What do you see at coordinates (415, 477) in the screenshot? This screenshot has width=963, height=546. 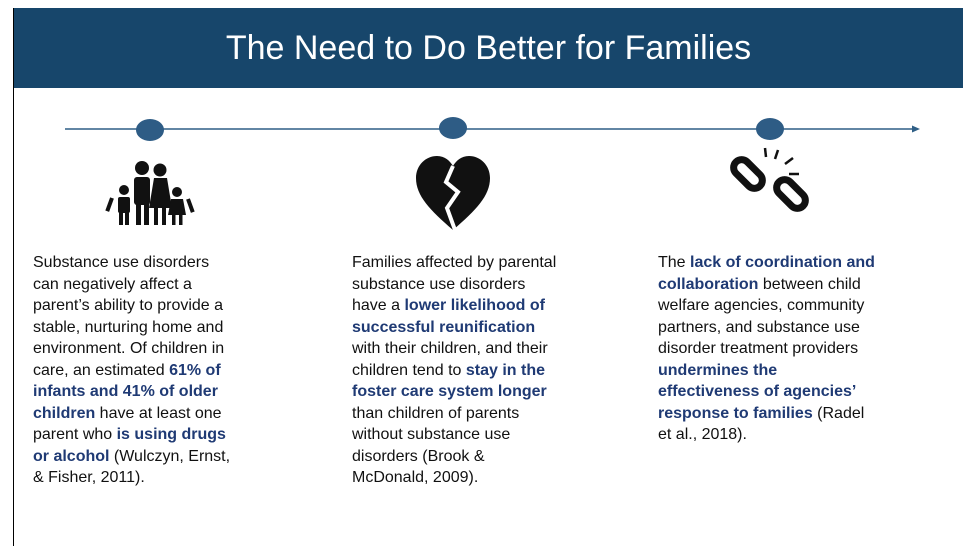 I see `text: McDonald, 2009).` at bounding box center [415, 477].